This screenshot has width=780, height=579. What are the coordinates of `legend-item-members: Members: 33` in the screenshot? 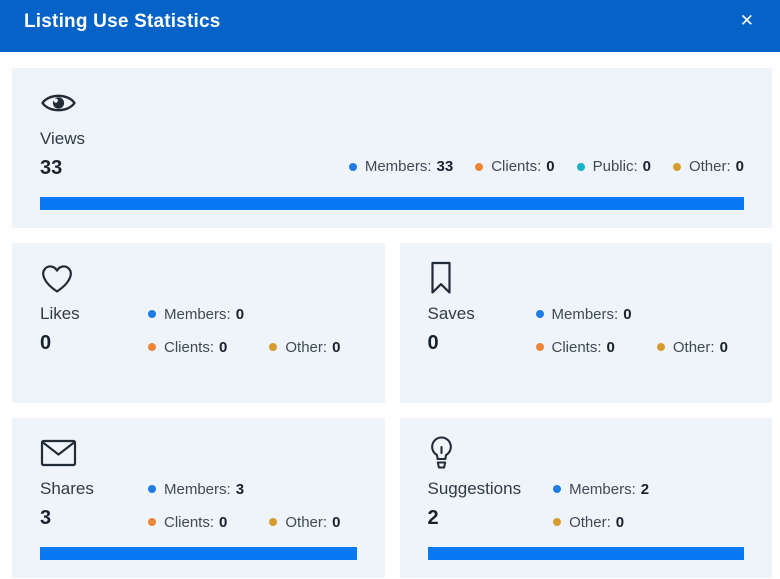 It's located at (401, 166).